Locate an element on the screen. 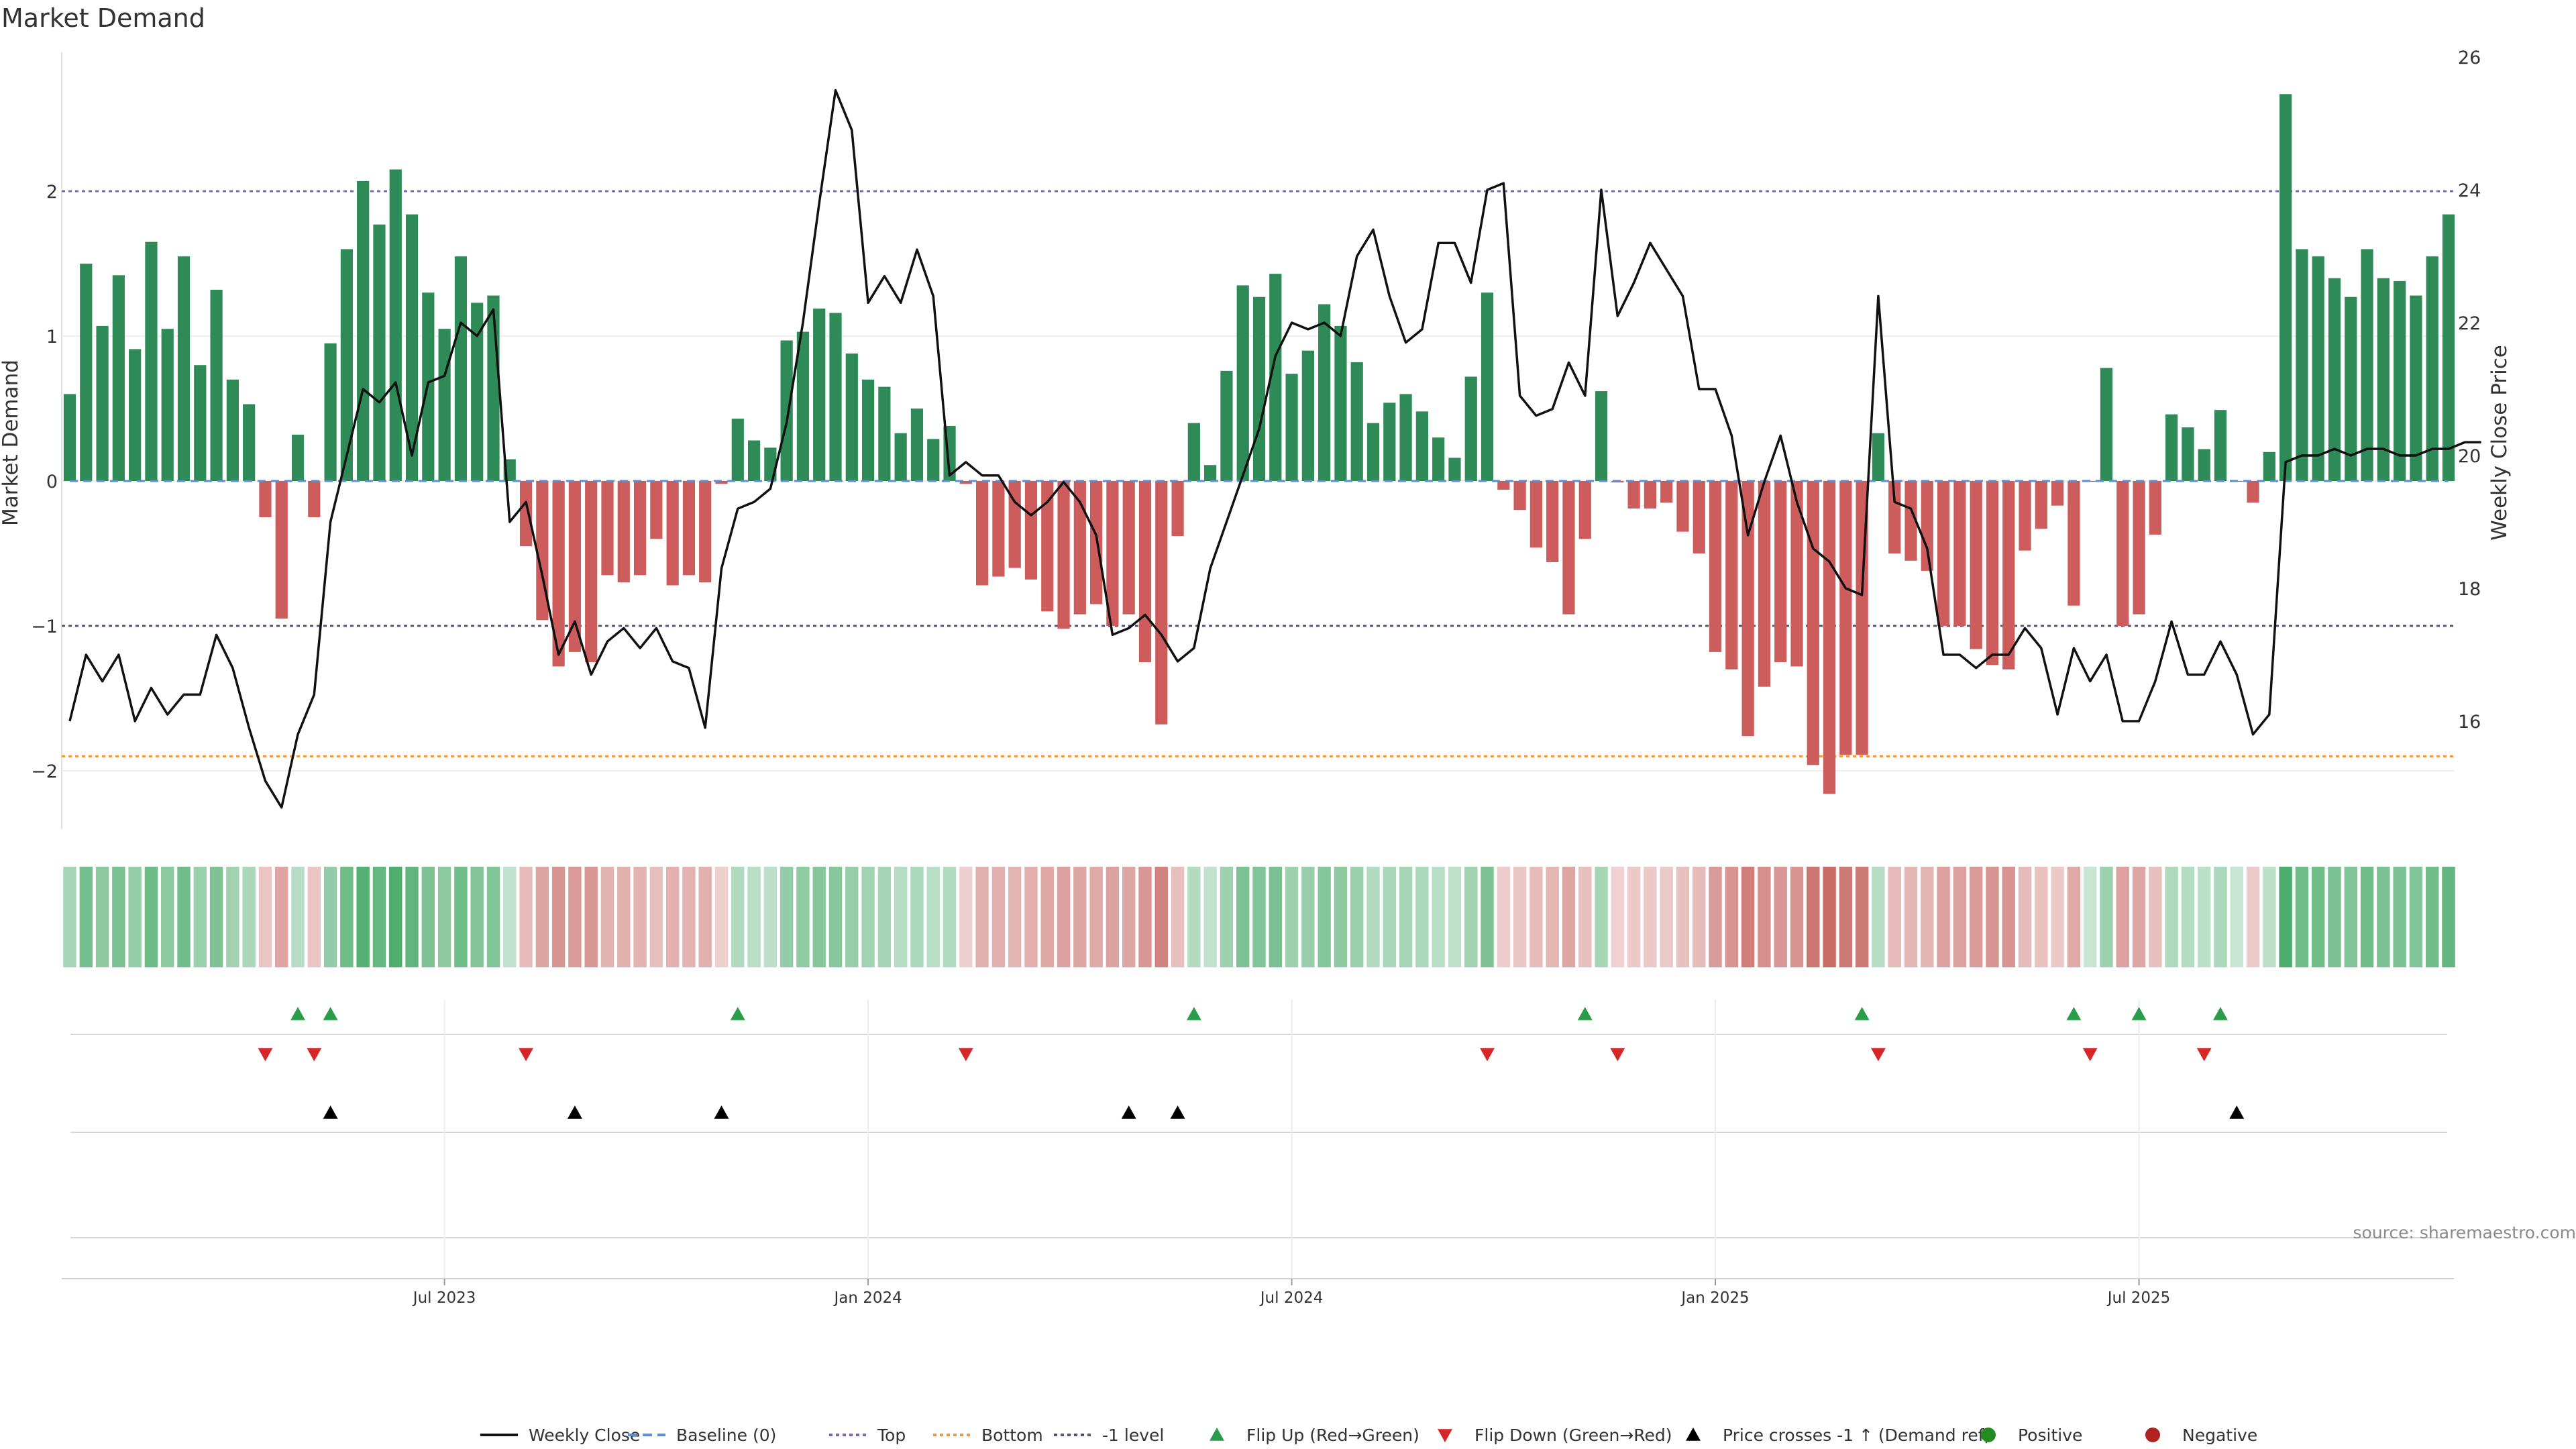  source-note: source: sharemaestro.com is located at coordinates (2464, 1232).